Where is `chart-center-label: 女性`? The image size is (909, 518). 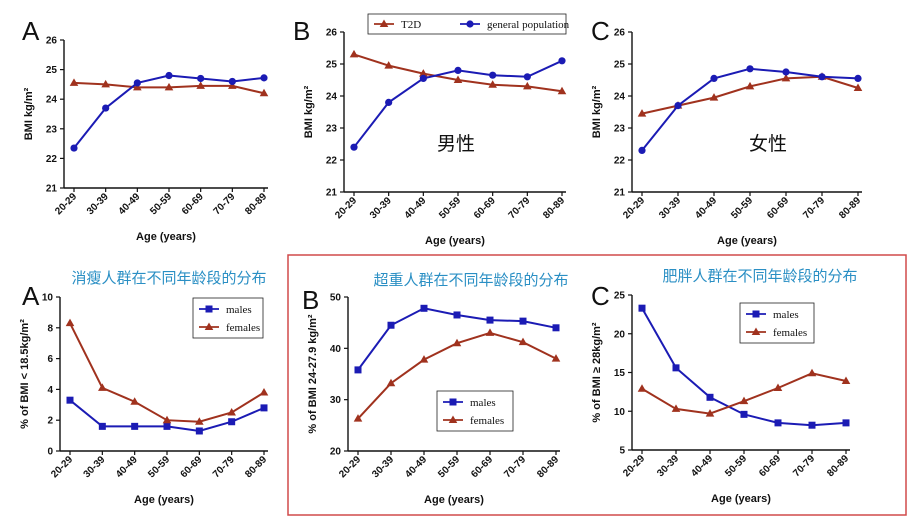 chart-center-label: 女性 is located at coordinates (768, 144).